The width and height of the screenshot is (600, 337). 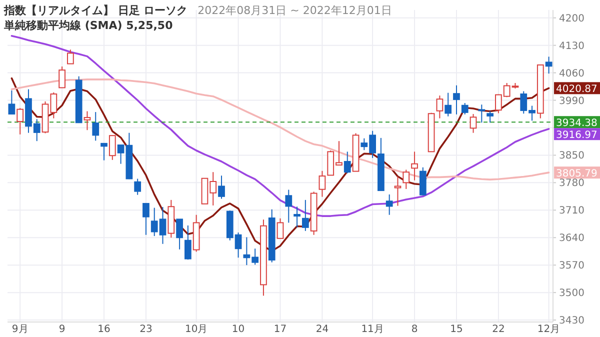 What do you see at coordinates (571, 46) in the screenshot?
I see `y-tick-label: 4130` at bounding box center [571, 46].